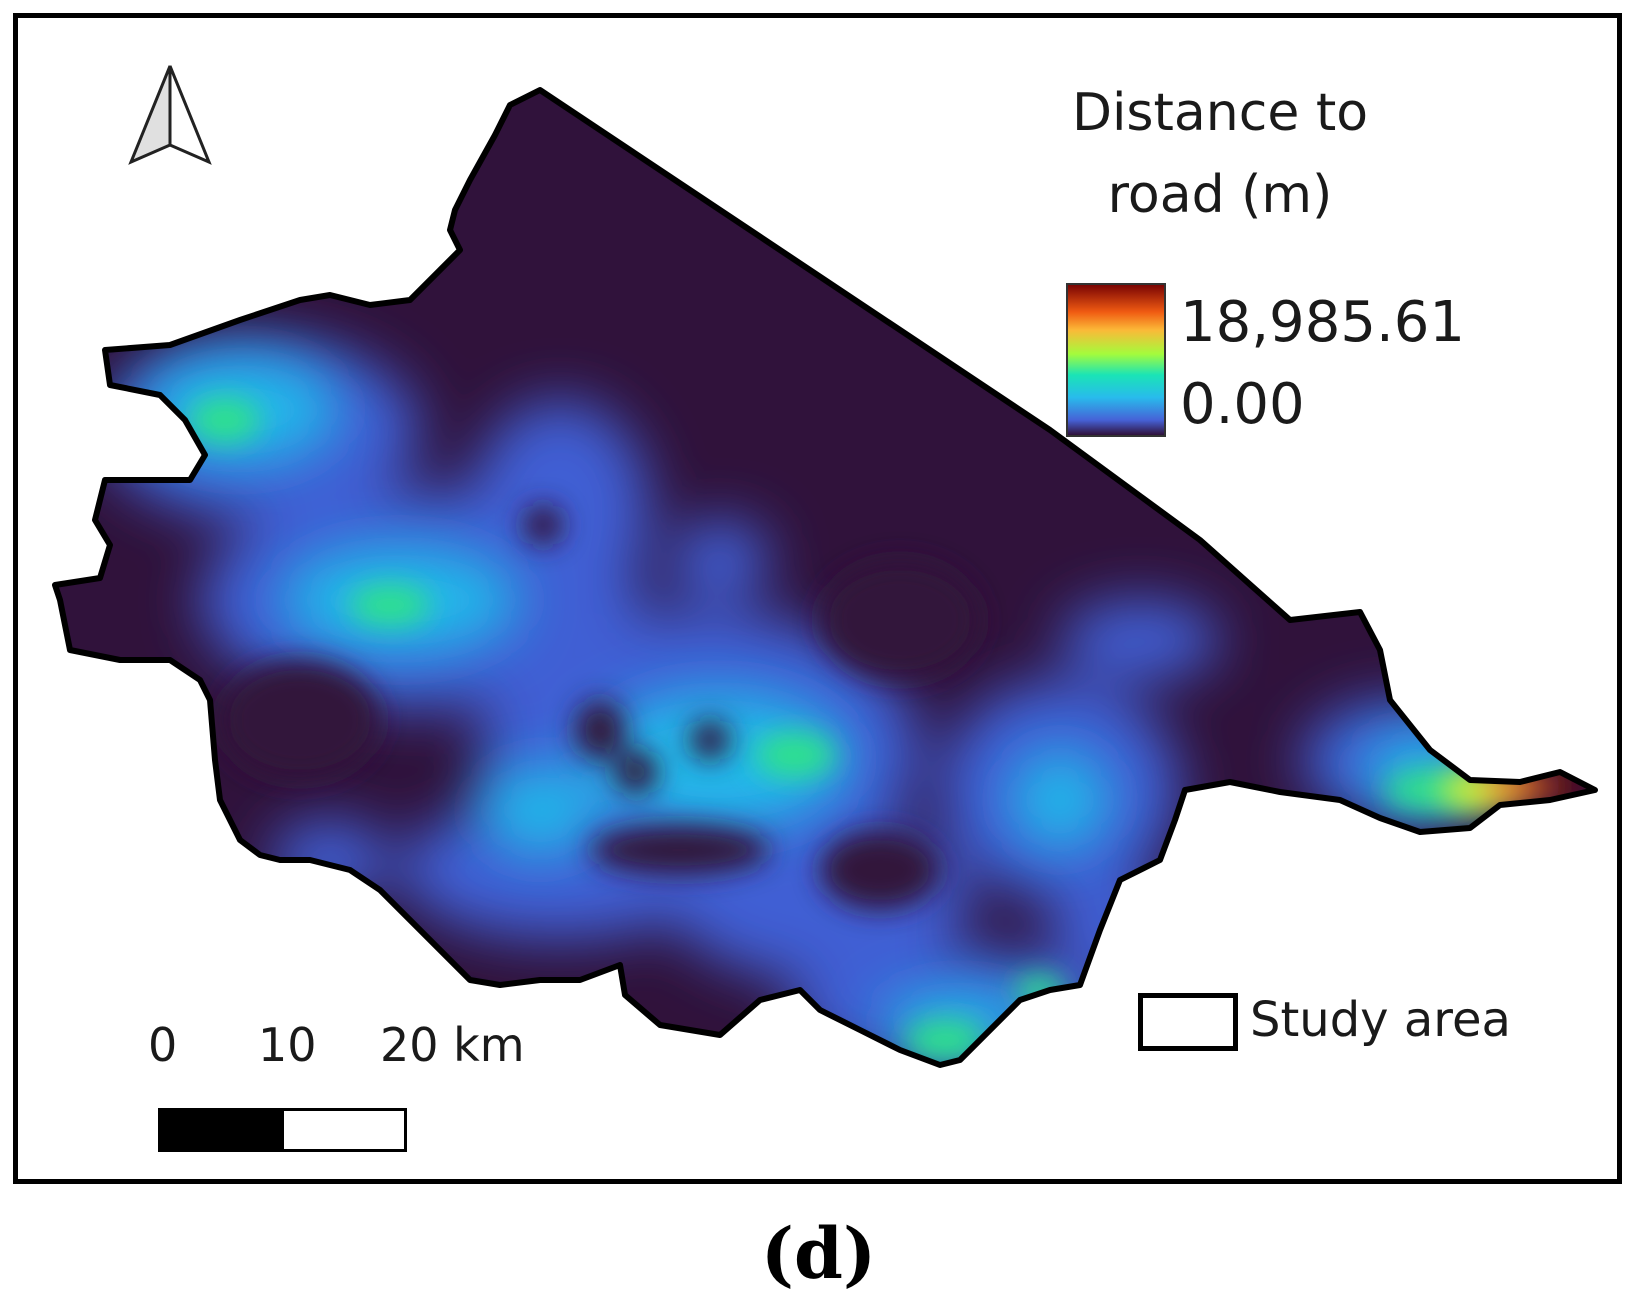 The width and height of the screenshot is (1637, 1306). What do you see at coordinates (221, 1130) in the screenshot?
I see `scale-bar-black-segment` at bounding box center [221, 1130].